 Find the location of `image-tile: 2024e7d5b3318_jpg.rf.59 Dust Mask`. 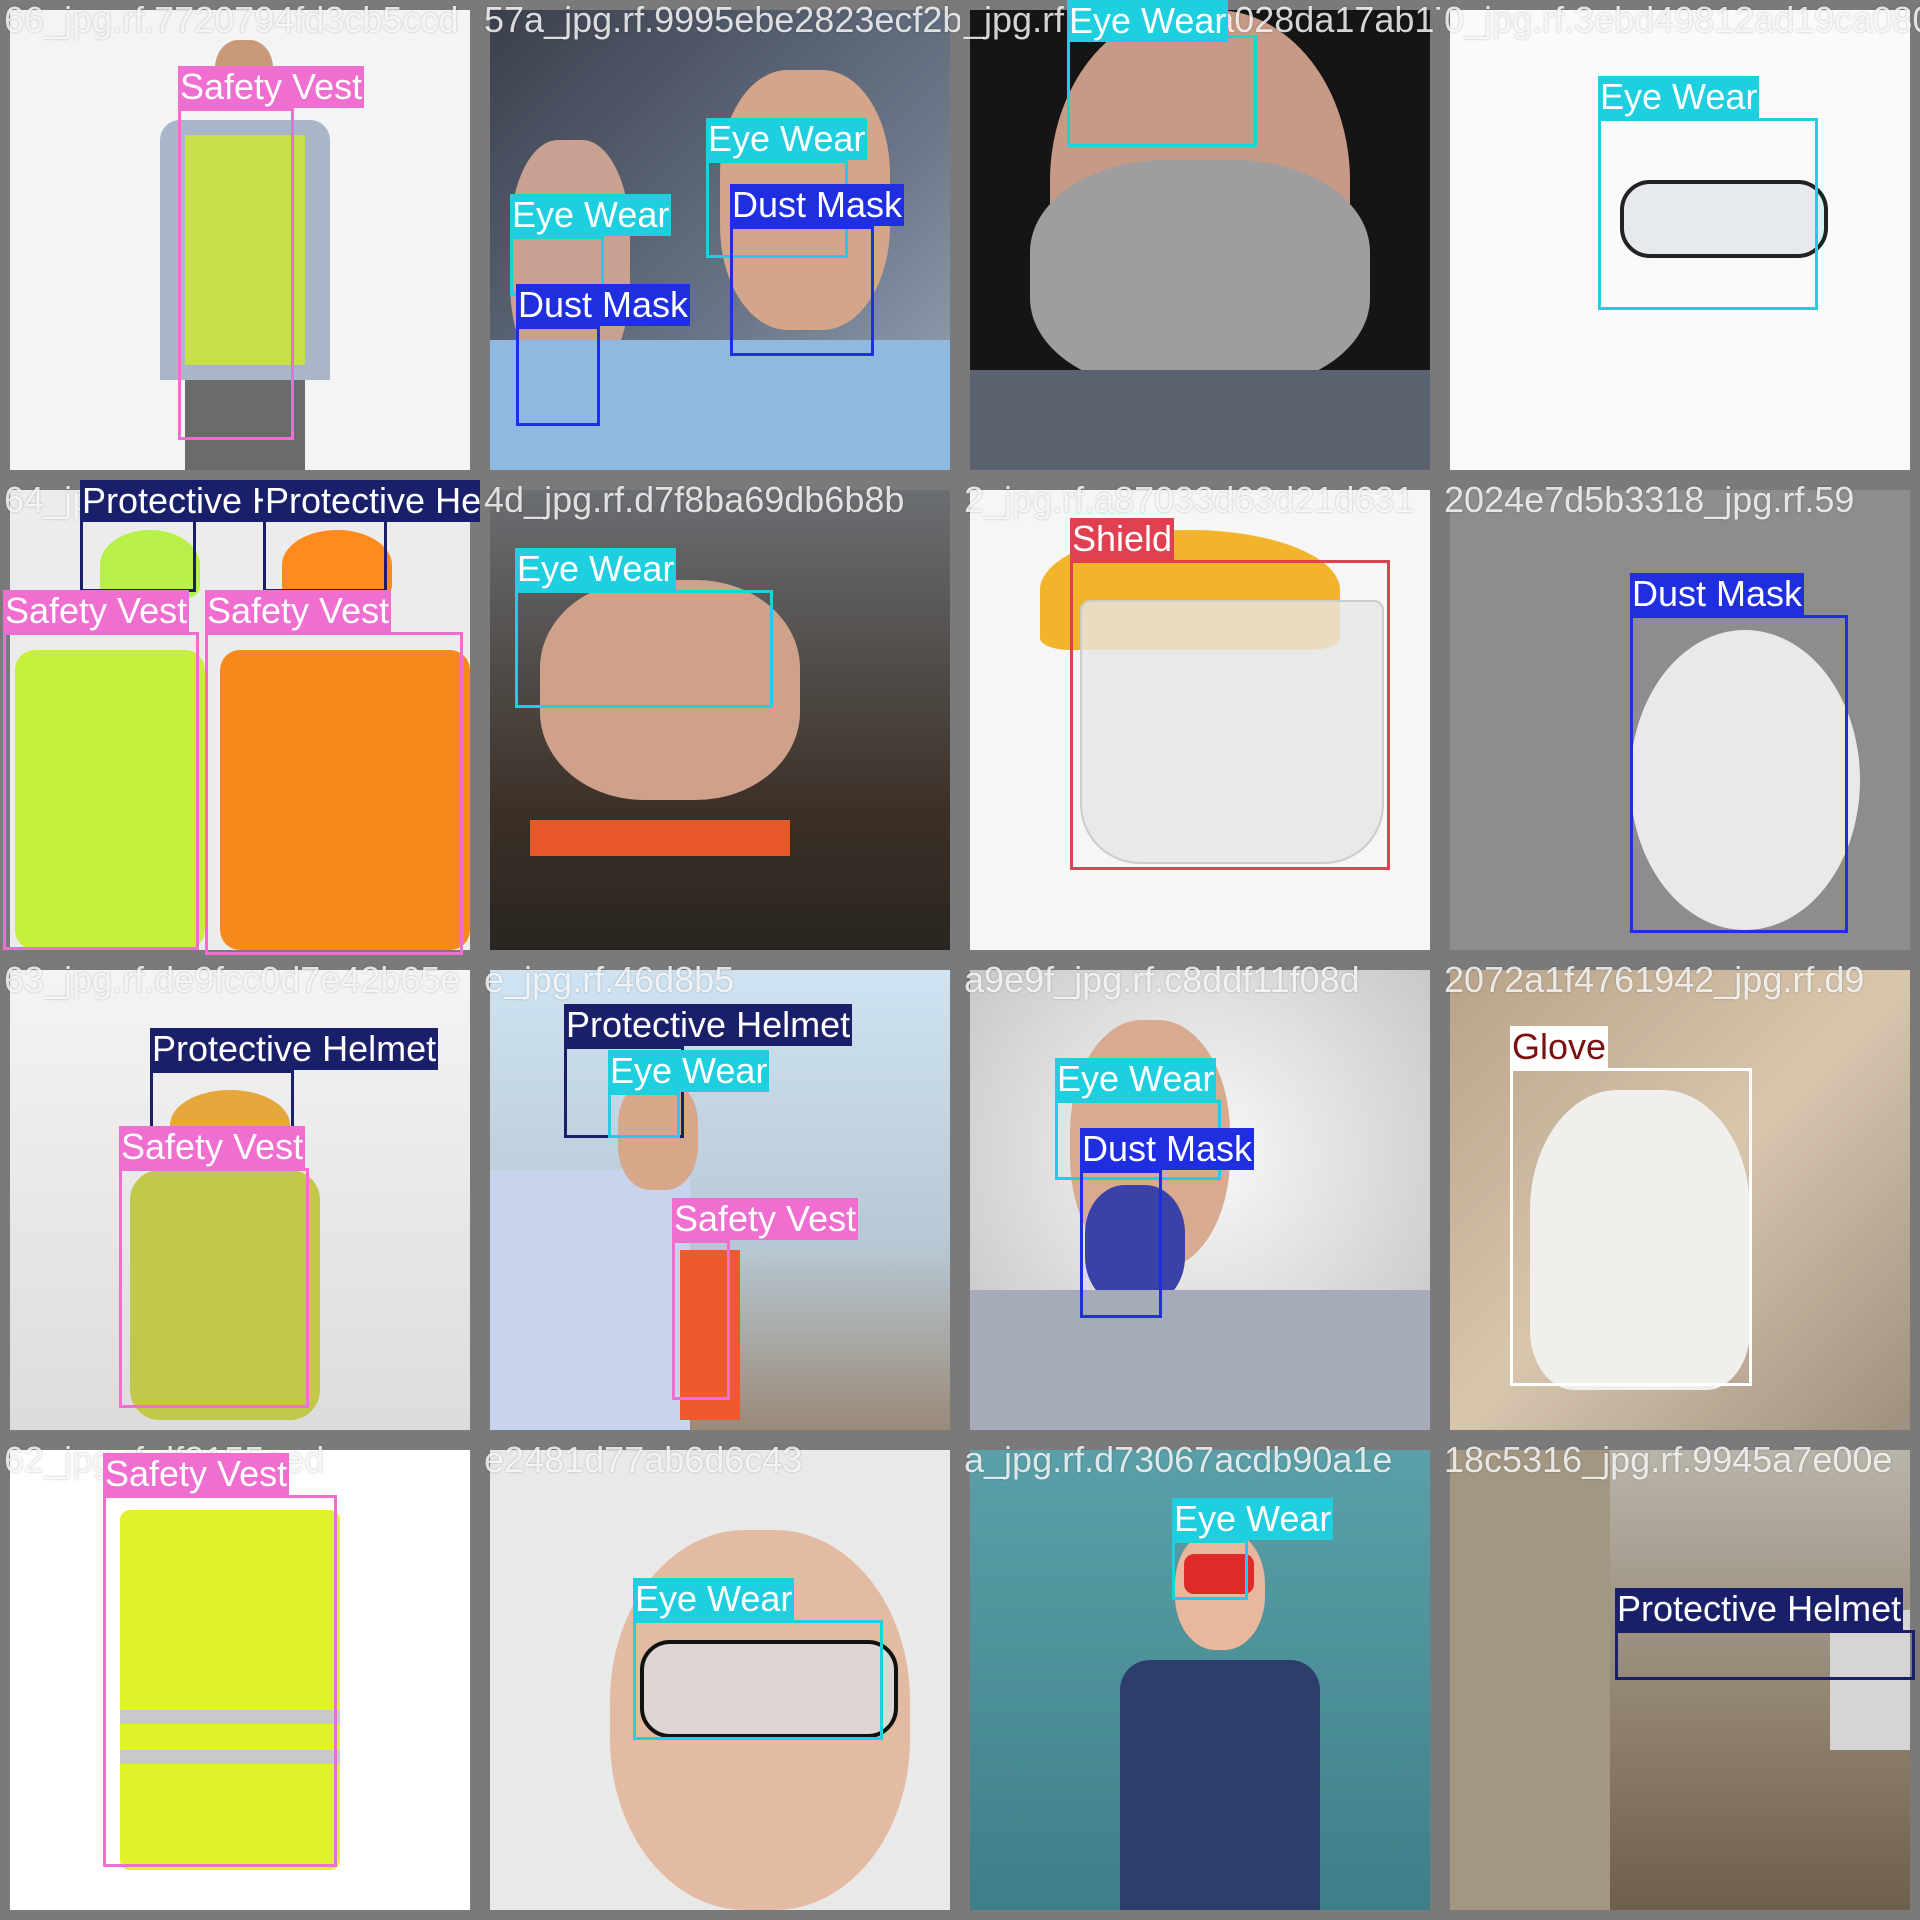

image-tile: 2024e7d5b3318_jpg.rf.59 Dust Mask is located at coordinates (1680, 720).